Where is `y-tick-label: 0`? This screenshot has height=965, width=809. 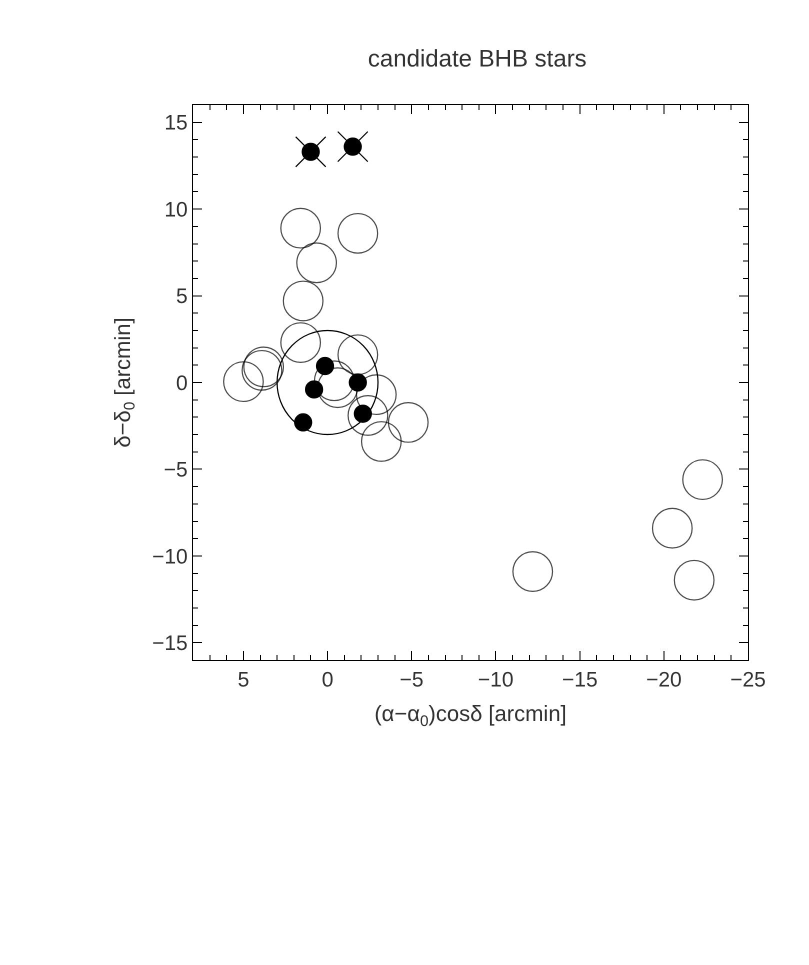
y-tick-label: 0 is located at coordinates (182, 383).